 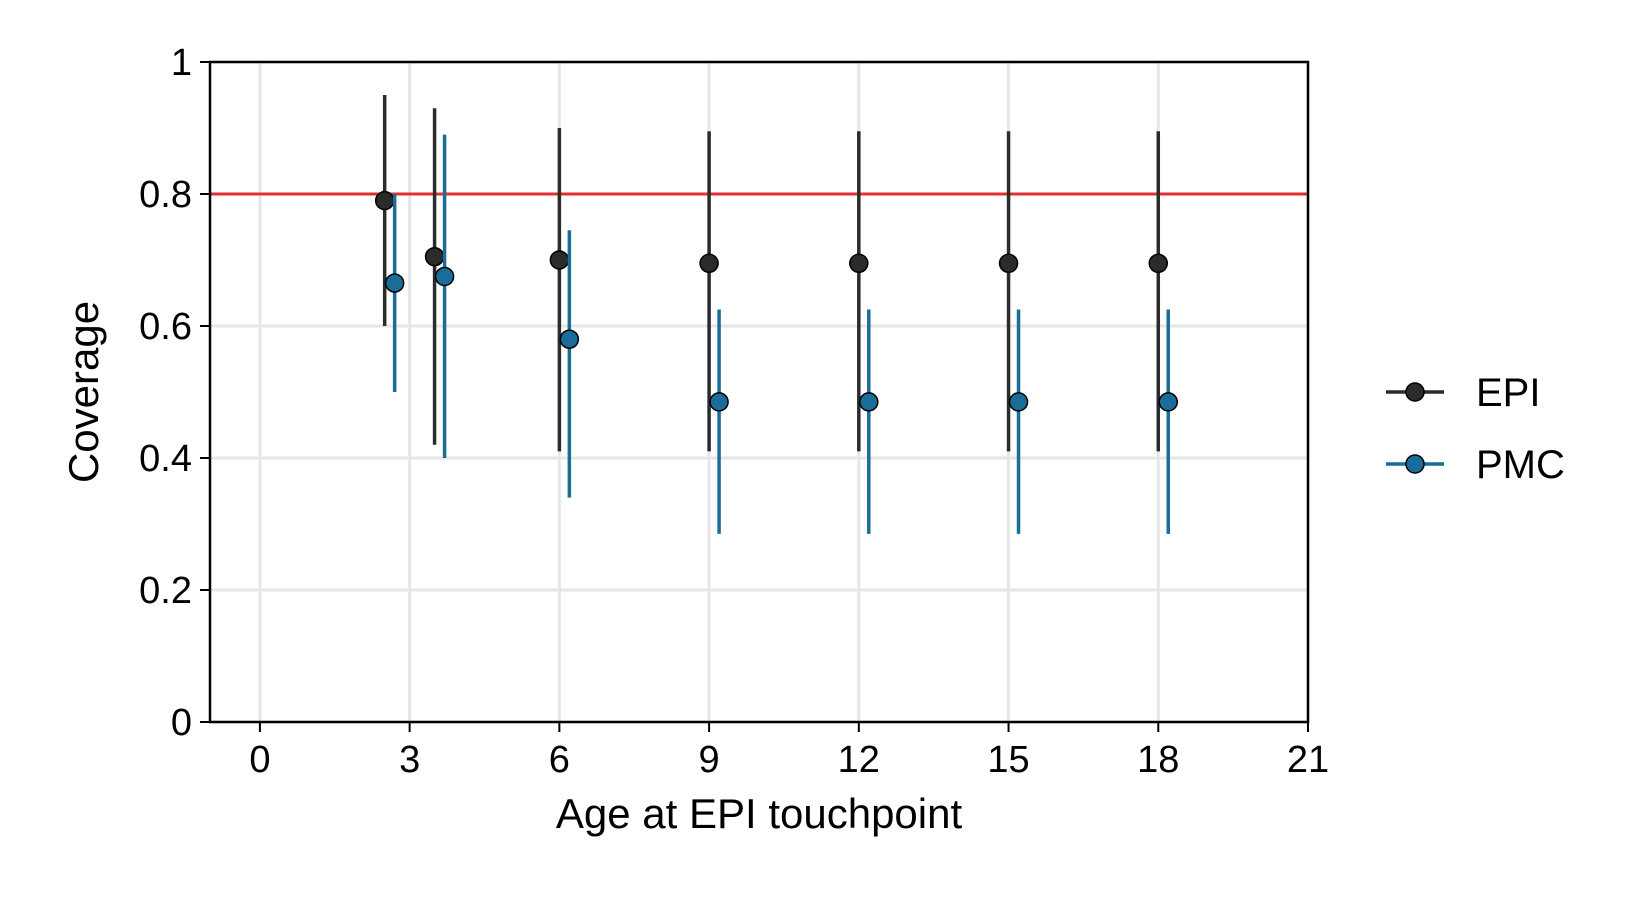 What do you see at coordinates (165, 327) in the screenshot?
I see `y-tick-label: 0.6` at bounding box center [165, 327].